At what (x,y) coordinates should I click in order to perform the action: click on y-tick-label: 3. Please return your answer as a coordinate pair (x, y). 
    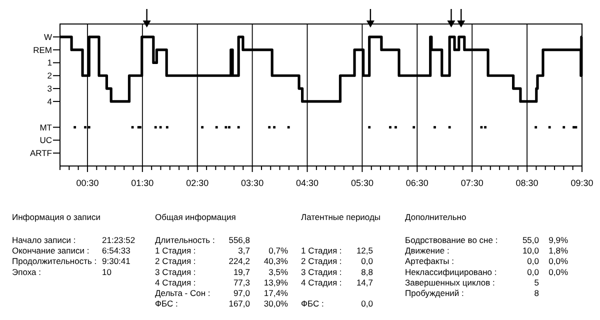
    Looking at the image, I should click on (49, 89).